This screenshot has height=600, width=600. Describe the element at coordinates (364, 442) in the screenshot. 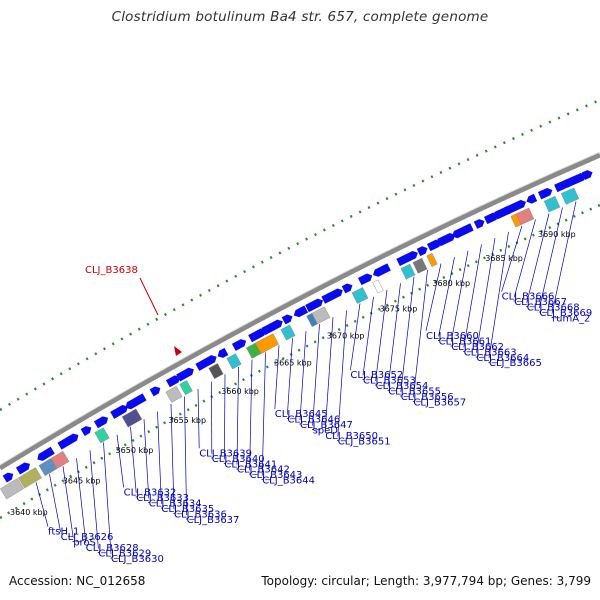

I see `gene-label-text: CLJ_B3651` at that location.